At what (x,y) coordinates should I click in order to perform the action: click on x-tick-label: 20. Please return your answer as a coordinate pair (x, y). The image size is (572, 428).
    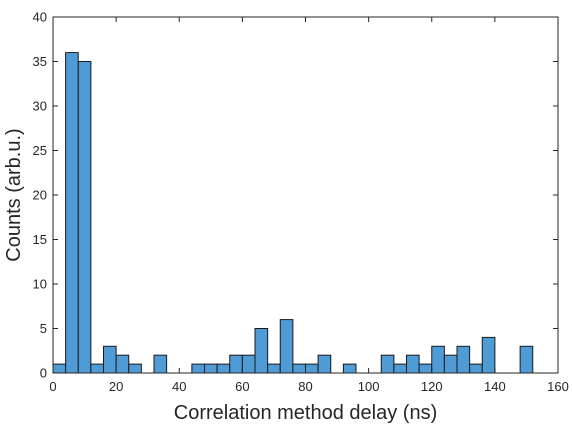
    Looking at the image, I should click on (116, 386).